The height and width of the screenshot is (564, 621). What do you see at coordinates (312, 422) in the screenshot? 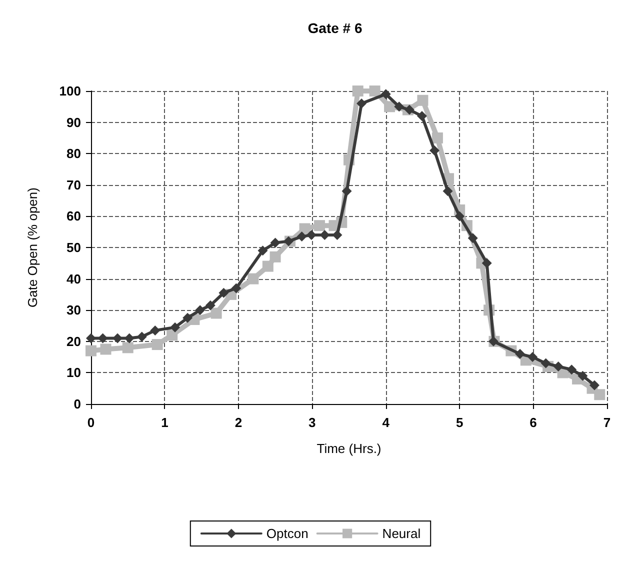
I see `x-tick-label: 3` at bounding box center [312, 422].